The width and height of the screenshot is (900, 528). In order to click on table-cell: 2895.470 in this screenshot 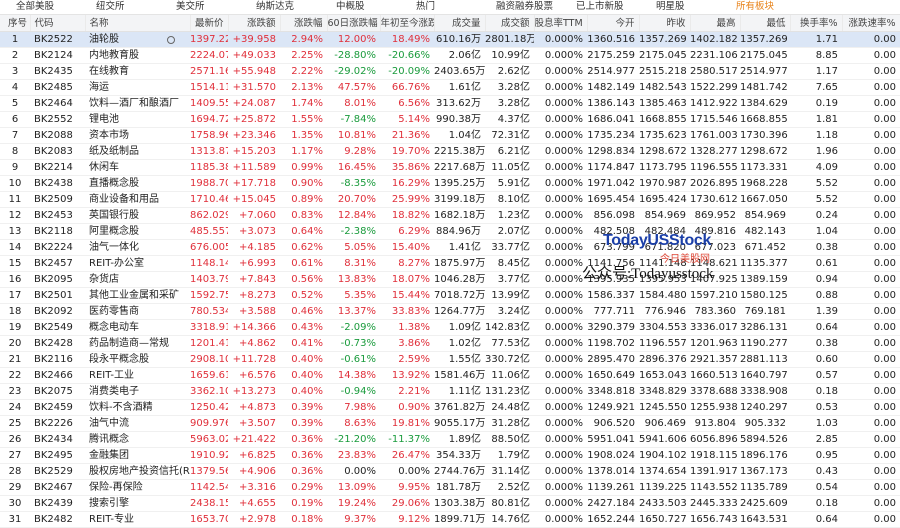, I will do `click(613, 359)`.